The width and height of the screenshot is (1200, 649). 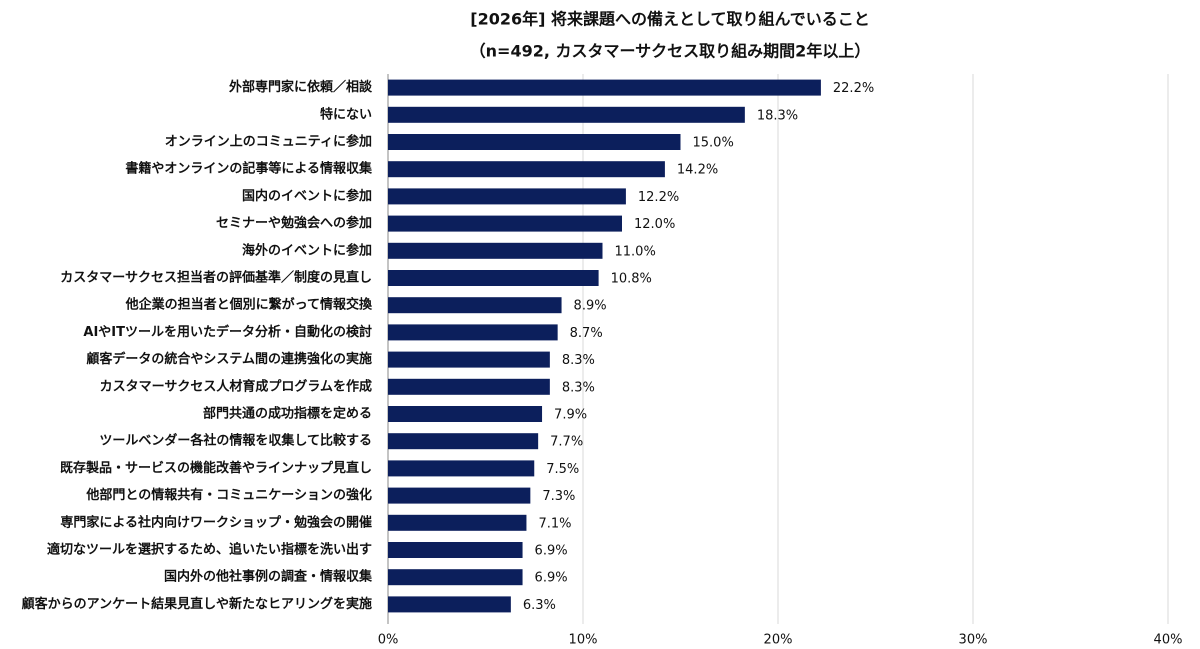 I want to click on y-tick-label: 適切なツールを選択するため、追いたい指標を洗い出す, so click(x=209, y=550).